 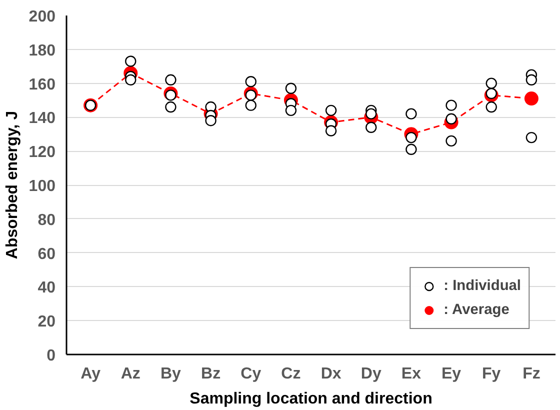 I want to click on x-tick-label: Ay, so click(x=90, y=374).